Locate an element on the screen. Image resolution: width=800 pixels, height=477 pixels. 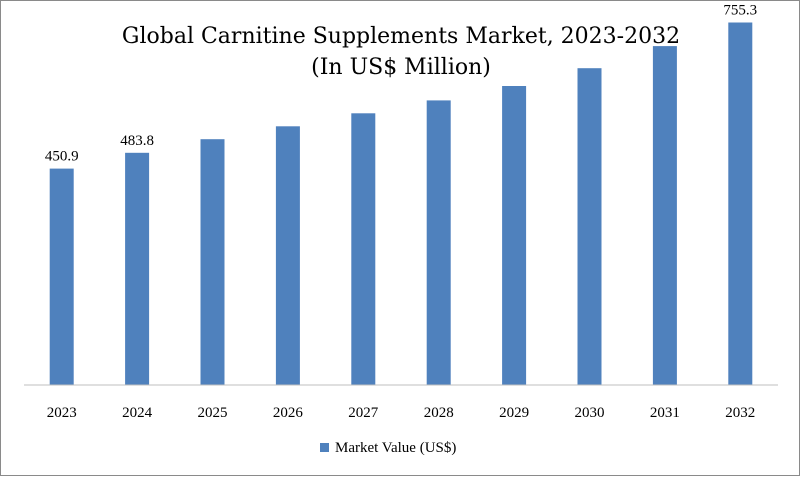
x-tick-labels: 2023 2024 2025 2026 2027 2028 2029 2030 2031 2032 is located at coordinates (401, 413).